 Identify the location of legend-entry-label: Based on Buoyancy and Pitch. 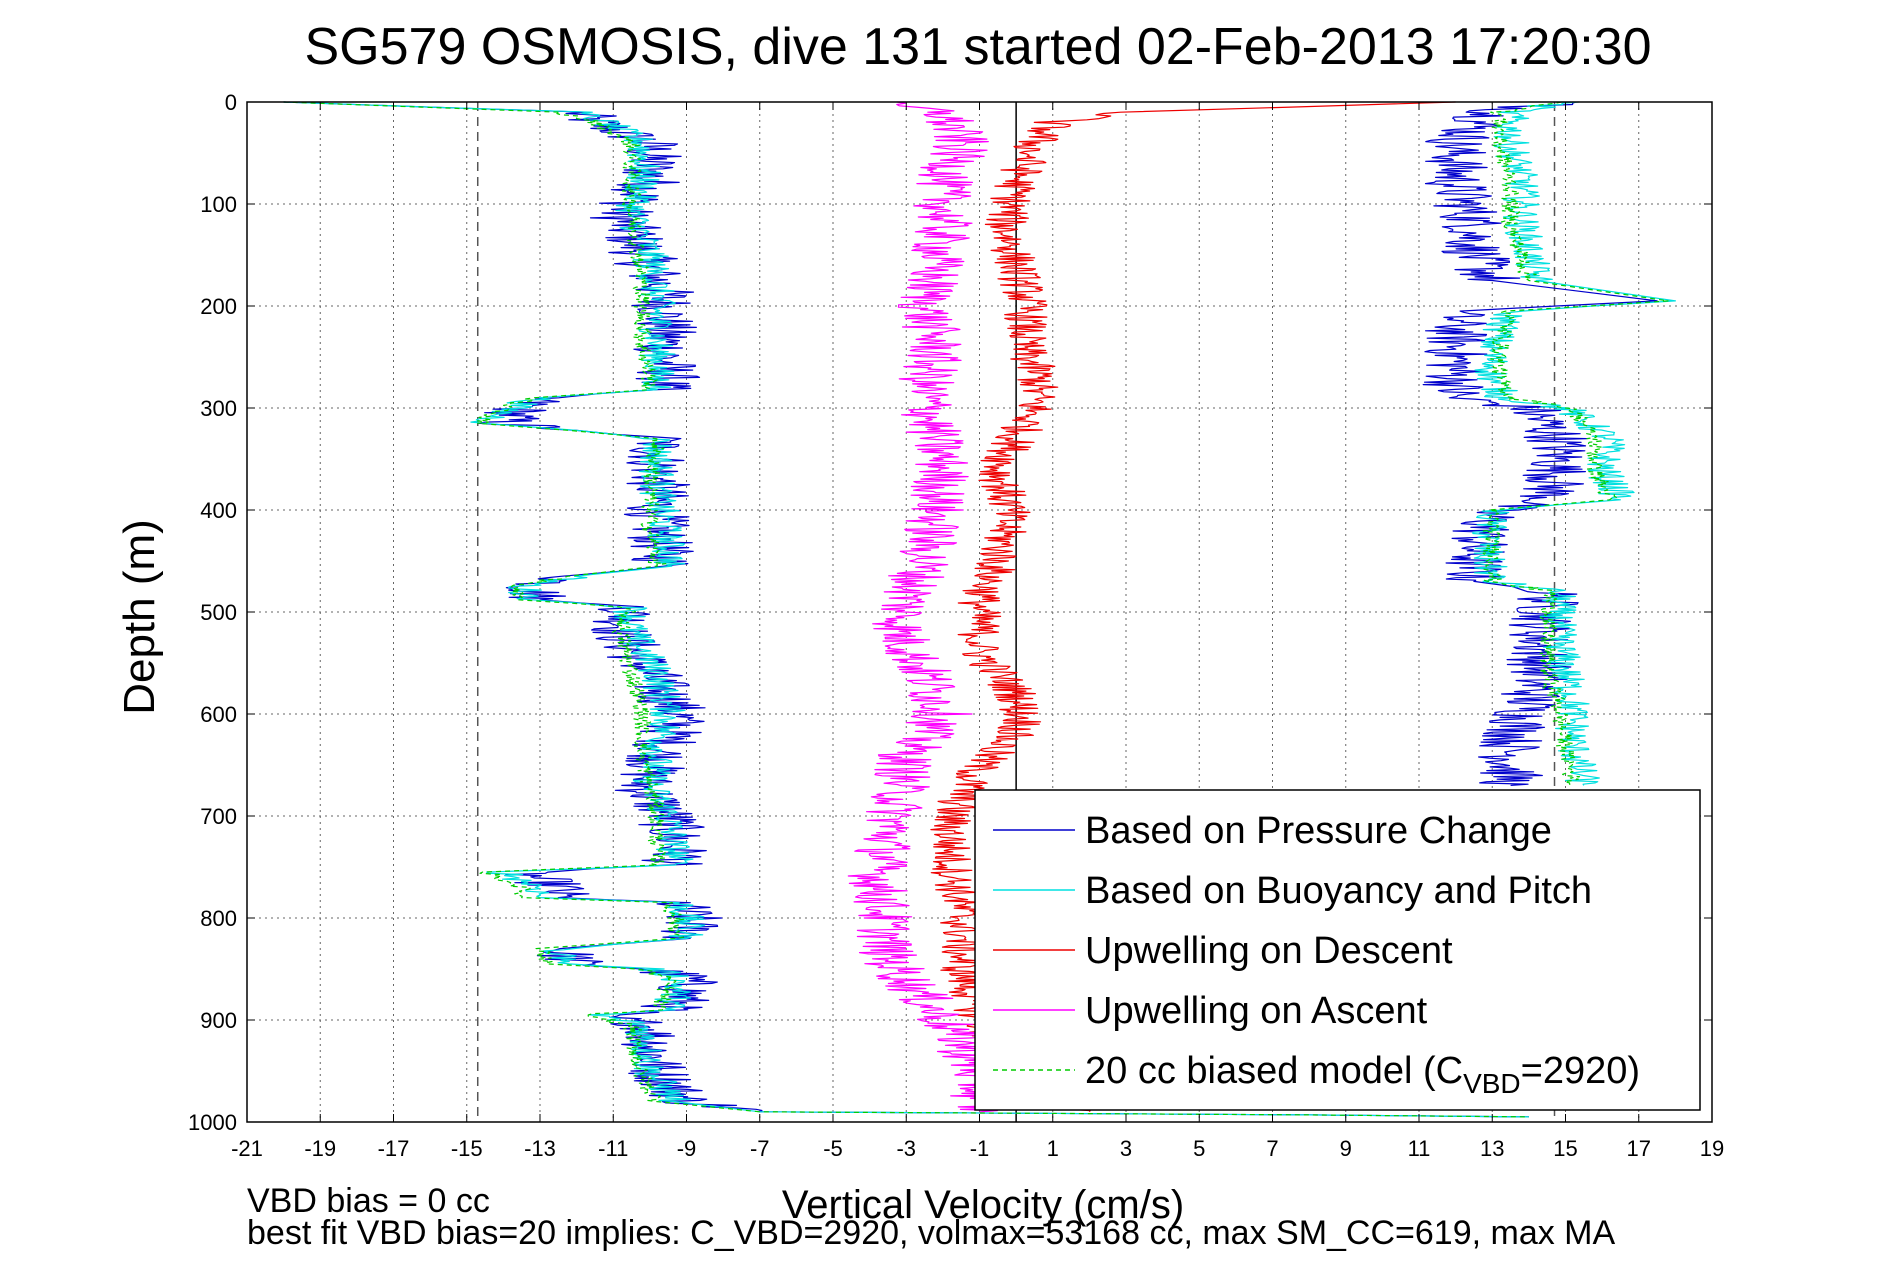
(1338, 891).